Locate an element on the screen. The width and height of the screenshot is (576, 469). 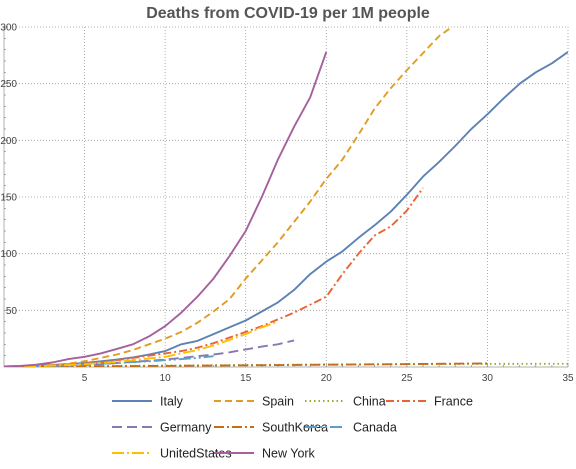
y-tick-label: 50 is located at coordinates (12, 311).